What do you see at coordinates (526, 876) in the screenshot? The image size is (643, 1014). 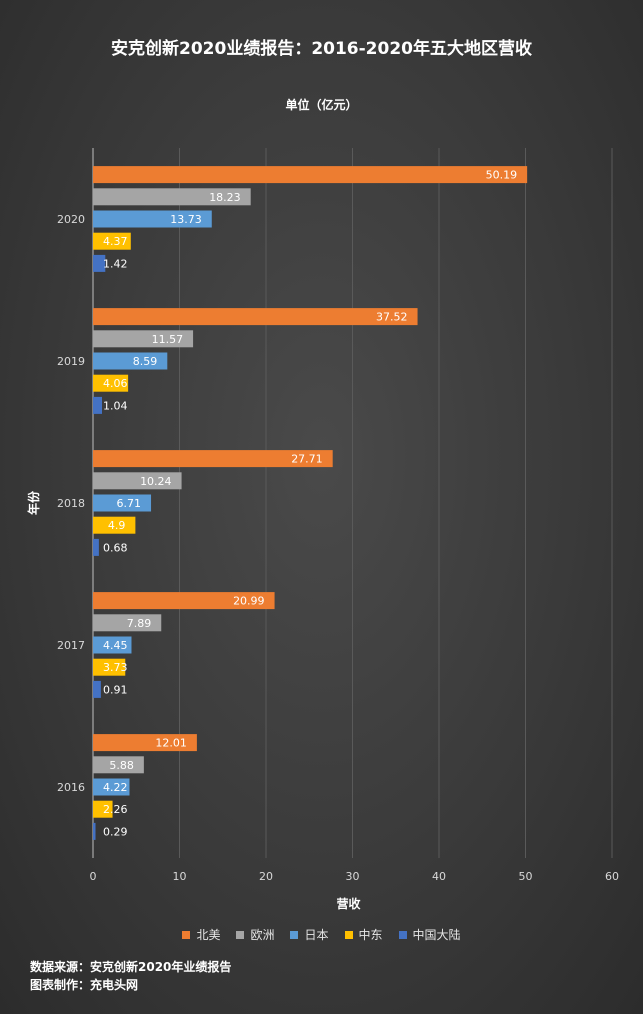 I see `x-tick-label: 50` at bounding box center [526, 876].